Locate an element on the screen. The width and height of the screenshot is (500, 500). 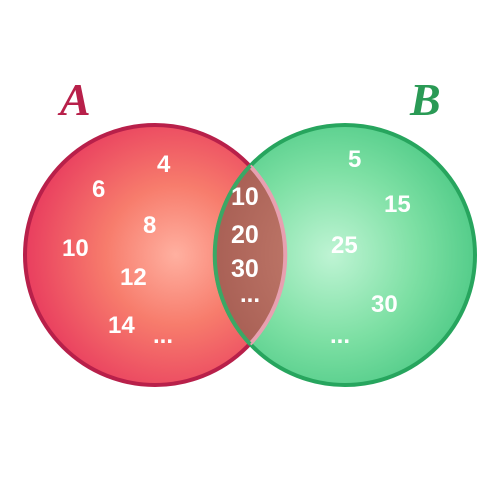
set-b-element: 5 is located at coordinates (354, 159).